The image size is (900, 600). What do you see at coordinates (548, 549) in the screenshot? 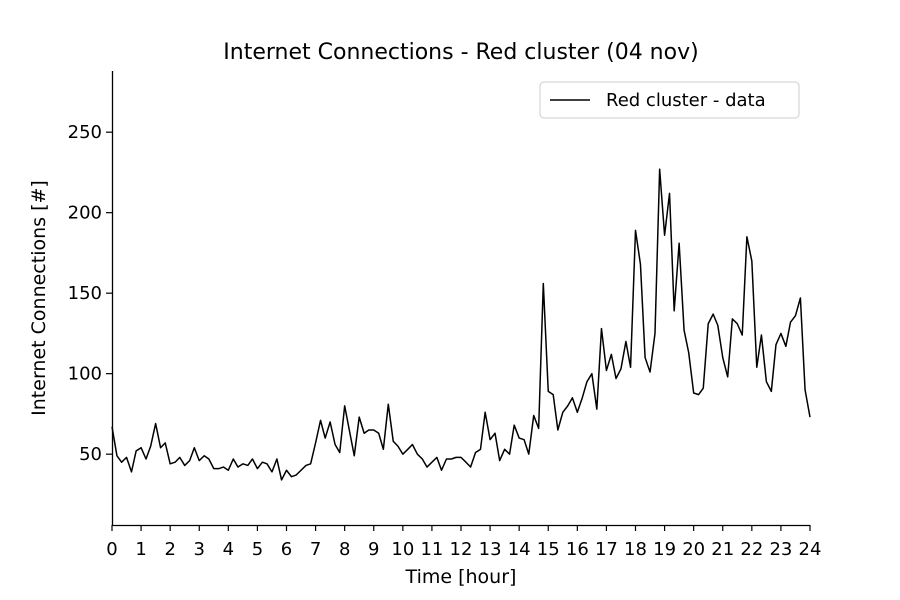
I see `x-tick-label: 15` at bounding box center [548, 549].